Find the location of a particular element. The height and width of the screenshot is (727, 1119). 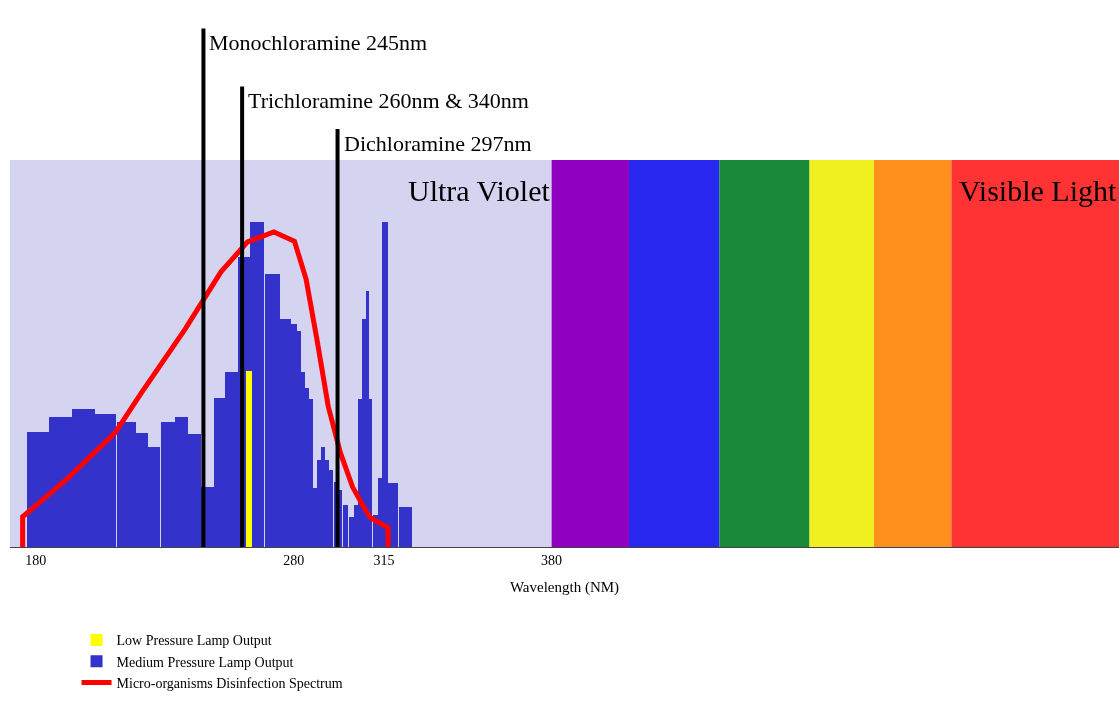

ref-line-label: Monochloramine 245nm is located at coordinates (318, 42).